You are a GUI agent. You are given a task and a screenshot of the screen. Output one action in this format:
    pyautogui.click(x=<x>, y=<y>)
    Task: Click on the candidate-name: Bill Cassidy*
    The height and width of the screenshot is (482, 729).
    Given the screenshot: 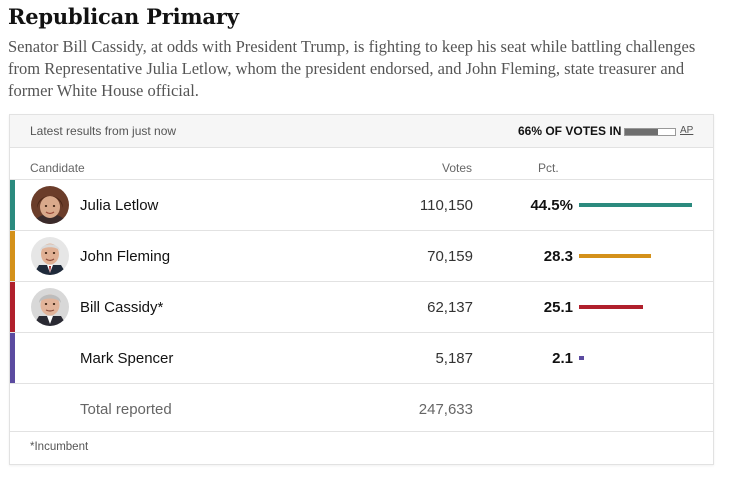 What is the action you would take?
    pyautogui.click(x=122, y=307)
    